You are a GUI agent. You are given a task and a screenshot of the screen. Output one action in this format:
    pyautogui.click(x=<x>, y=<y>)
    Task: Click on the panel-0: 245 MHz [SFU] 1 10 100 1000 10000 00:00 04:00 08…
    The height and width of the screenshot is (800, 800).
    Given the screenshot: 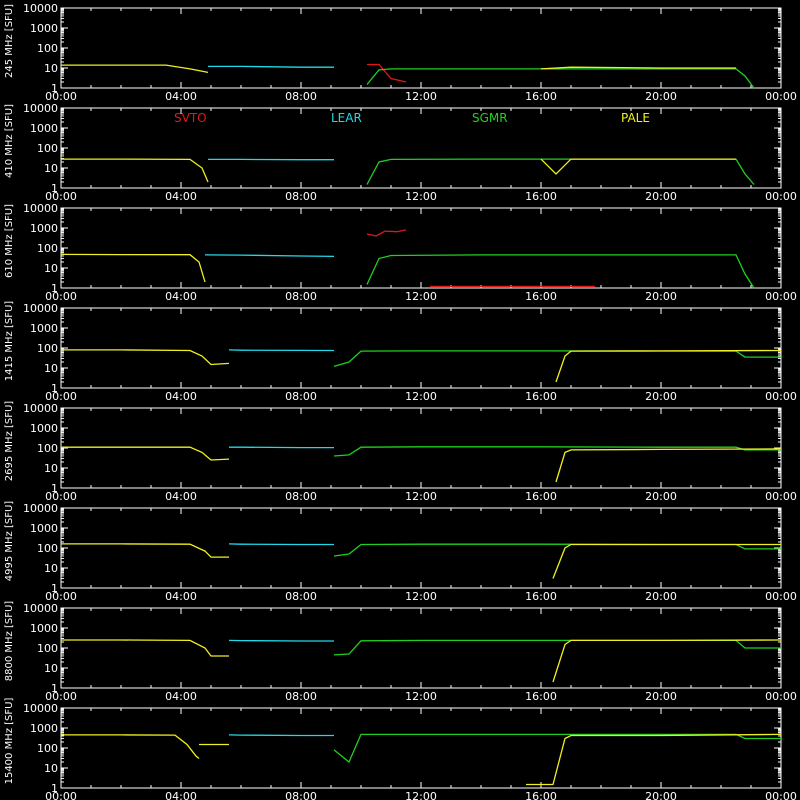 What is the action you would take?
    pyautogui.click(x=400, y=51)
    